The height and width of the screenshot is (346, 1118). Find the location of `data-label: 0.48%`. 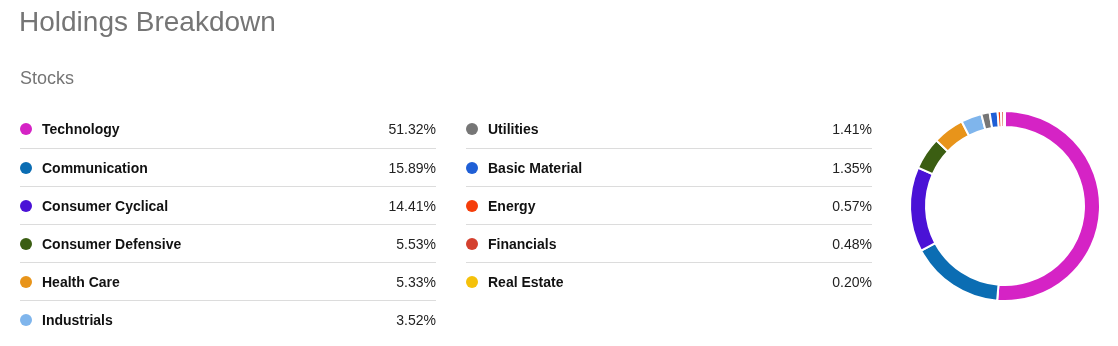

data-label: 0.48% is located at coordinates (852, 243).